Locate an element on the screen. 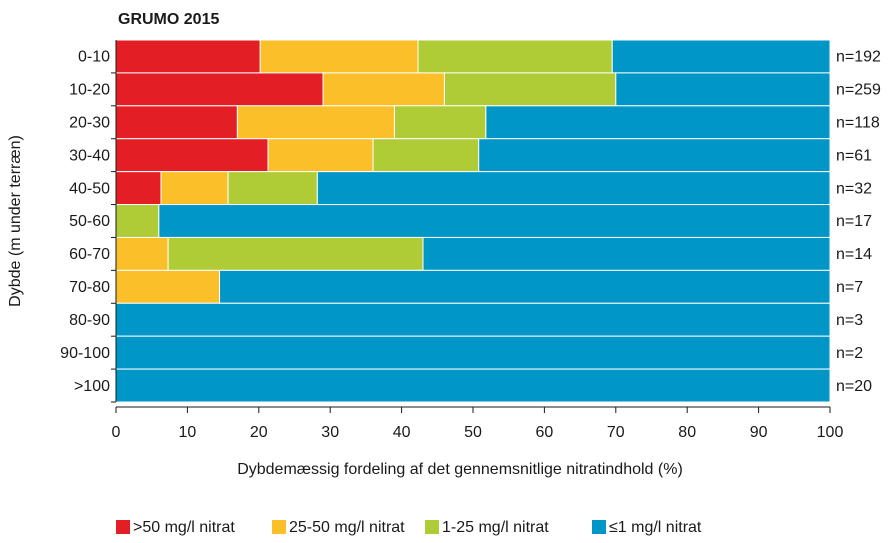 The height and width of the screenshot is (543, 893). n-label: n=32 is located at coordinates (854, 188).